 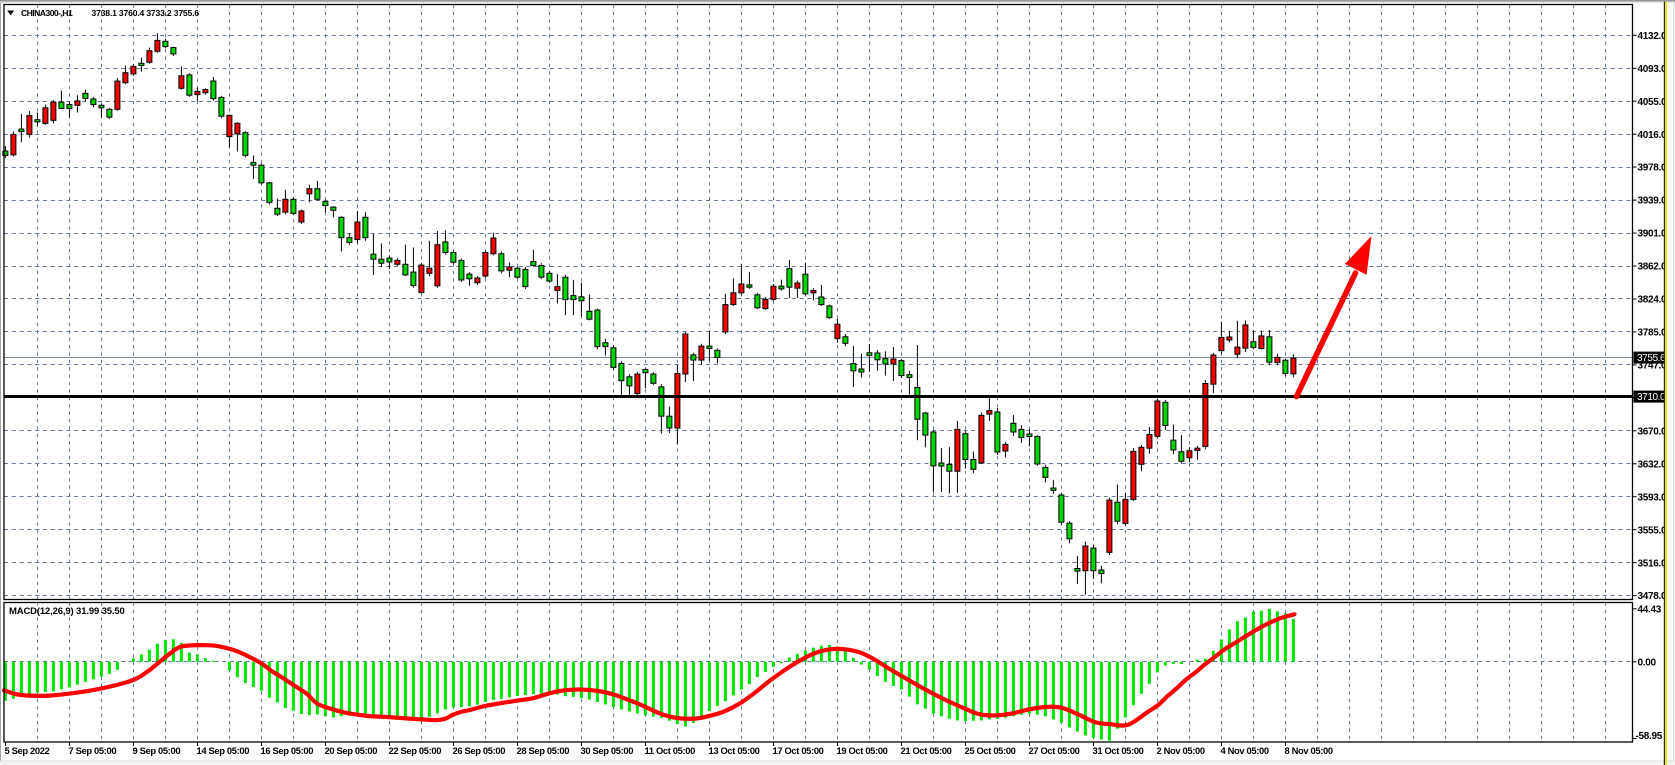 What do you see at coordinates (415, 750) in the screenshot?
I see `svg-text: 22 Sep 05:00` at bounding box center [415, 750].